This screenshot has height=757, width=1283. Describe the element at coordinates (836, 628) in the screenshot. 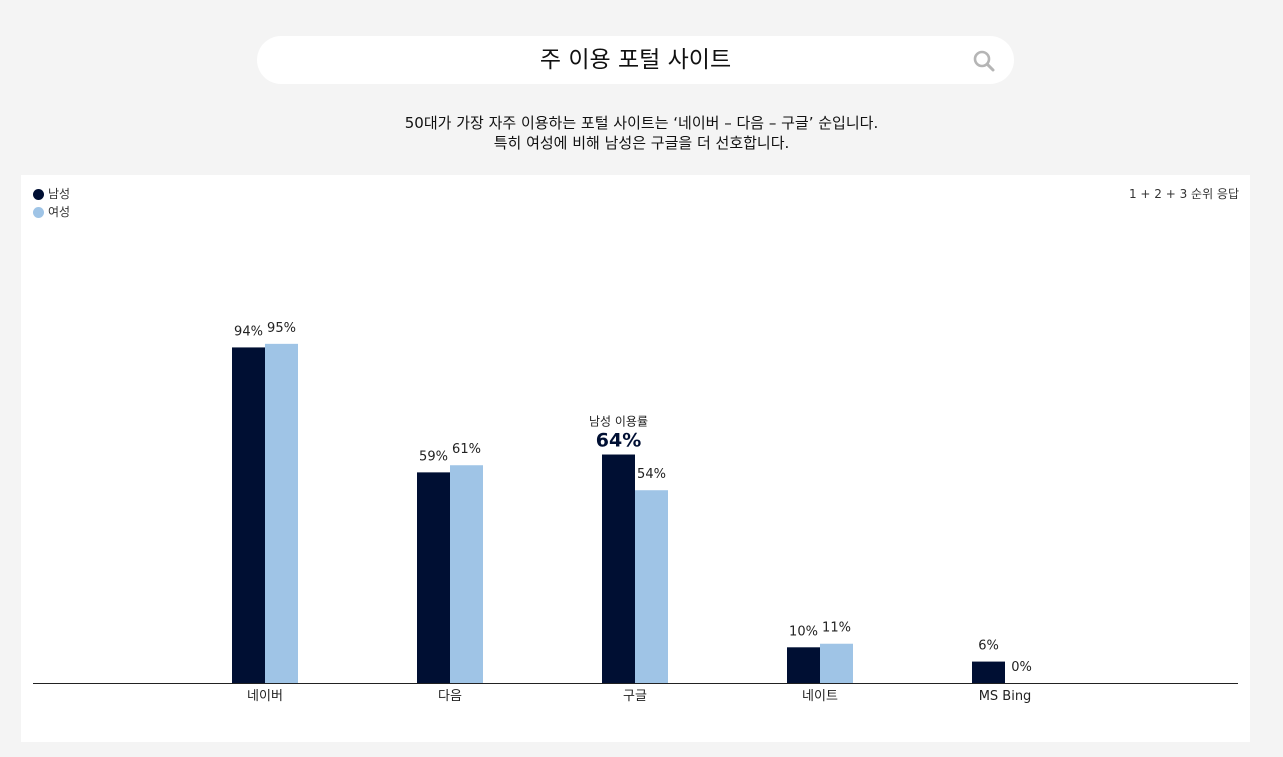

I see `data-label-nate-female: 11%` at that location.